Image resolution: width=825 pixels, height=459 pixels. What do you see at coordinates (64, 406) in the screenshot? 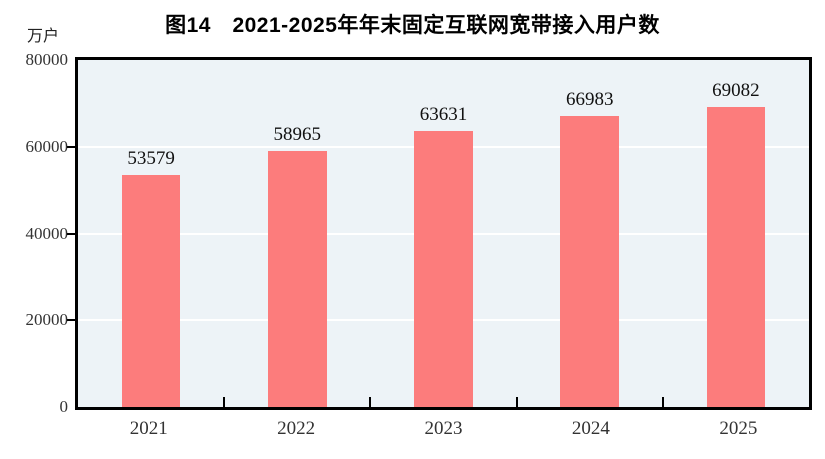
I see `y-tick-label: 0` at bounding box center [64, 406].